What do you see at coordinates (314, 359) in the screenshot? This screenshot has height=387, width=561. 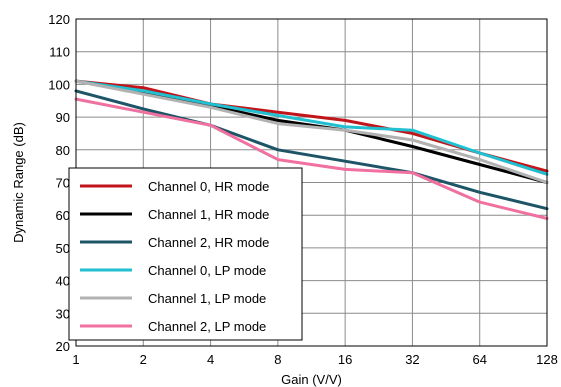 I see `x-axis-ticks: 1 2 4 8 16 32 64 128` at bounding box center [314, 359].